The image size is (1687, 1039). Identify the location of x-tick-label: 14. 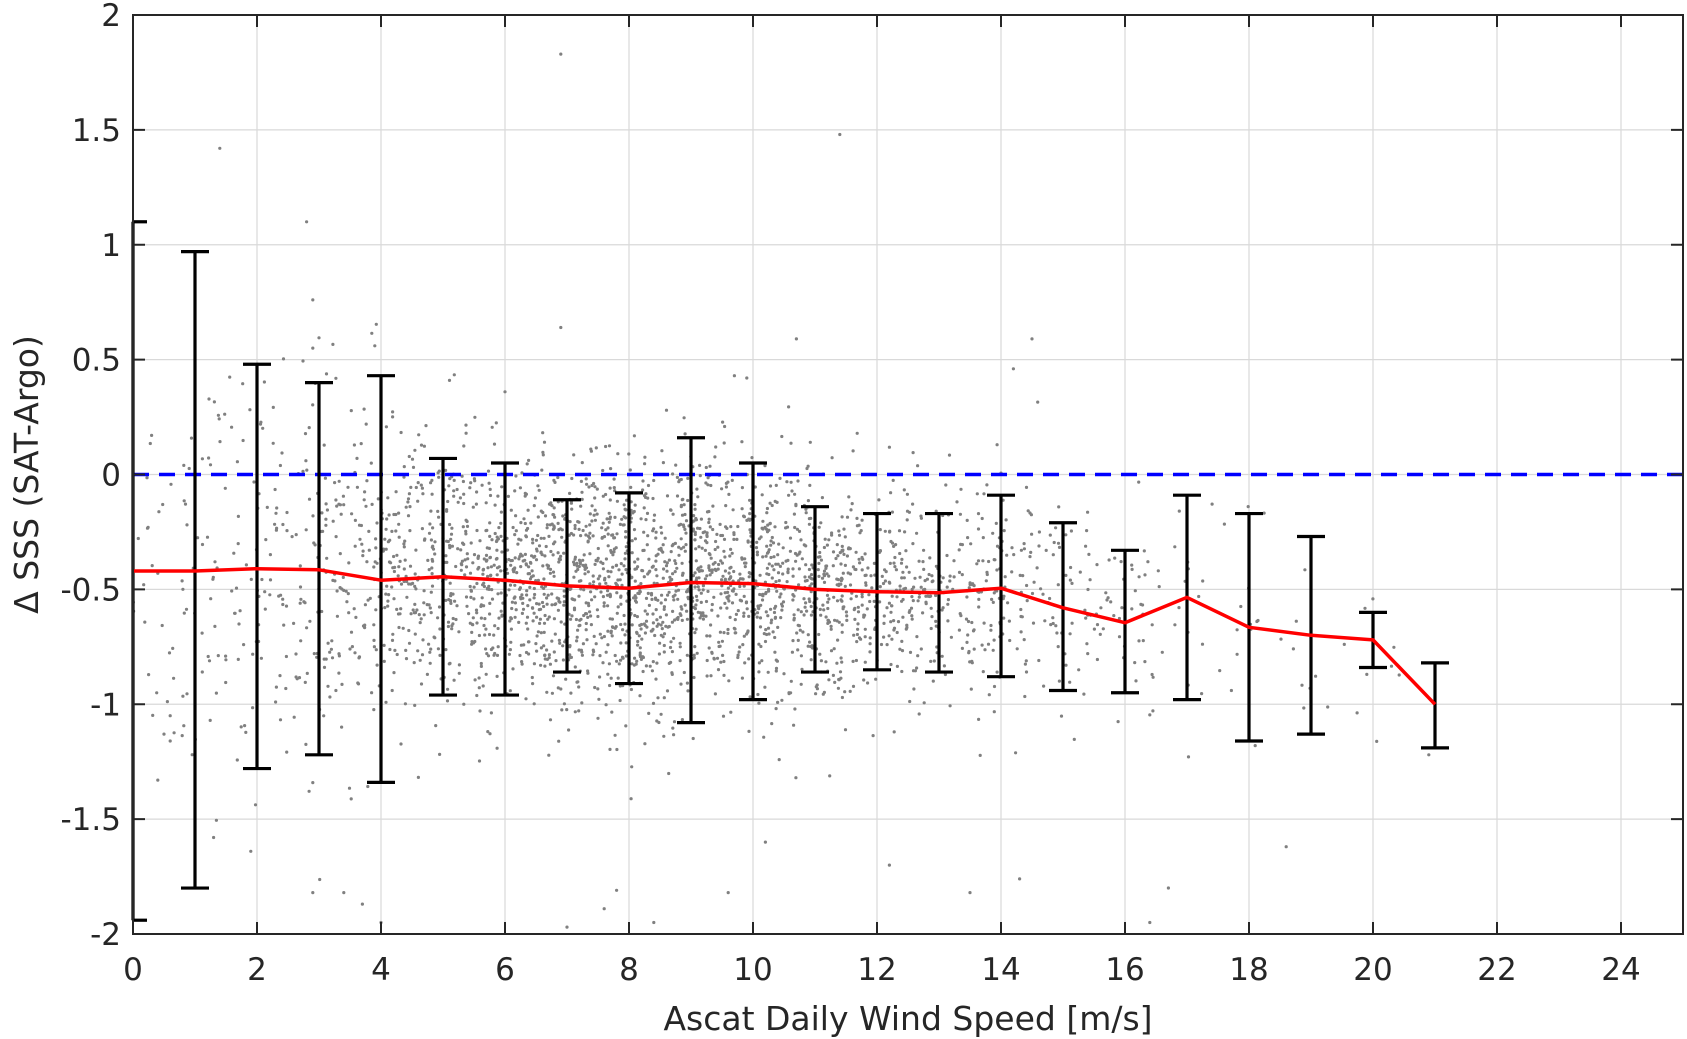
(1000, 970).